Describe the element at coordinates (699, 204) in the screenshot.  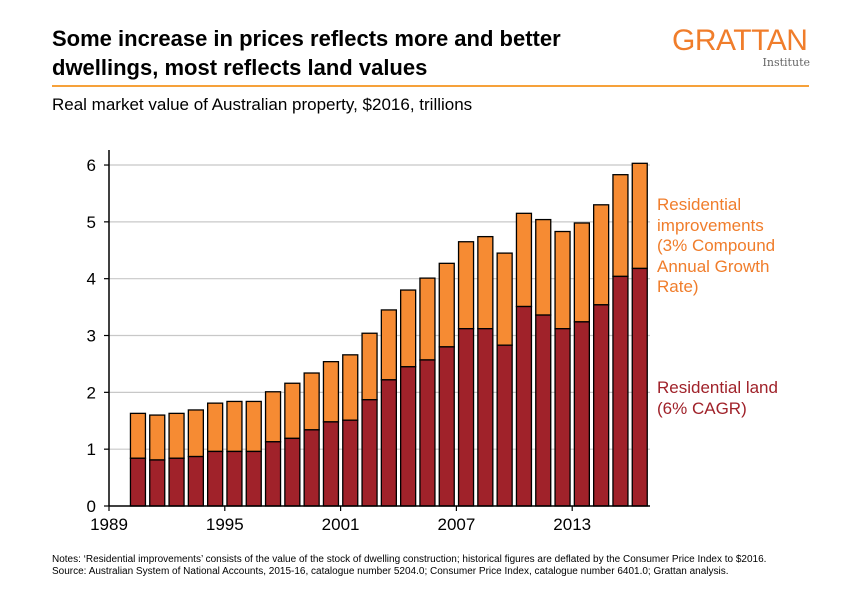
I see `legend-improvements-line: Residential` at that location.